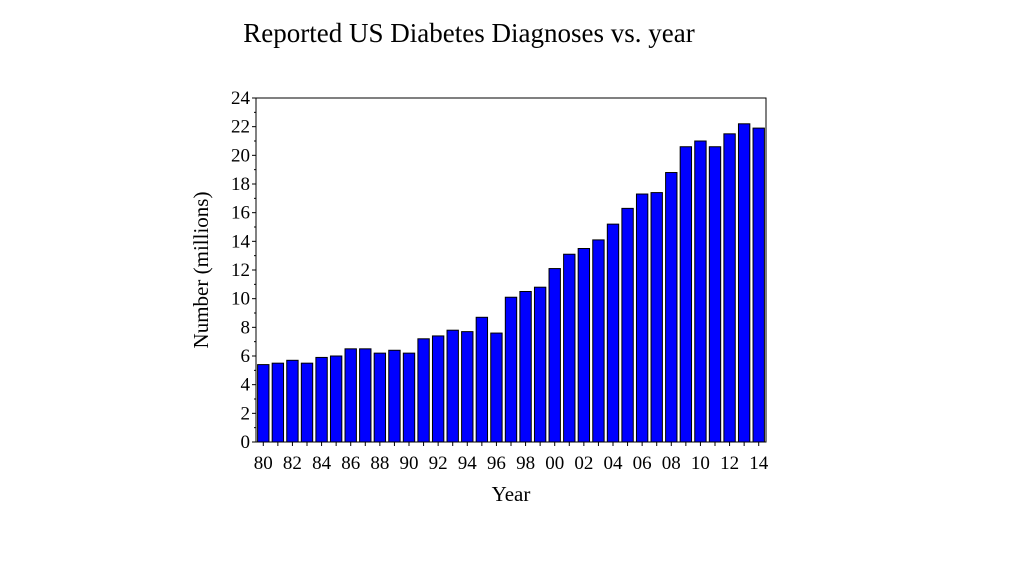 The width and height of the screenshot is (1024, 576). What do you see at coordinates (759, 463) in the screenshot?
I see `x-tick-label: 14` at bounding box center [759, 463].